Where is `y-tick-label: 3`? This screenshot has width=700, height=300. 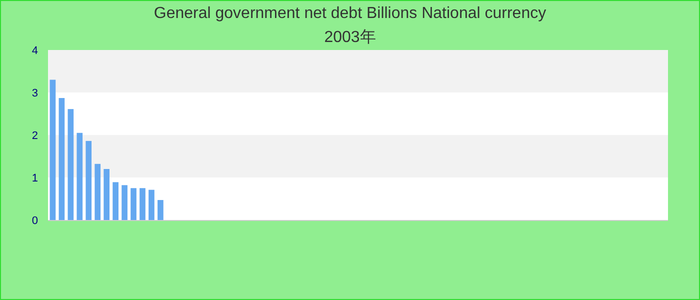 y-tick-label: 3 is located at coordinates (35, 93).